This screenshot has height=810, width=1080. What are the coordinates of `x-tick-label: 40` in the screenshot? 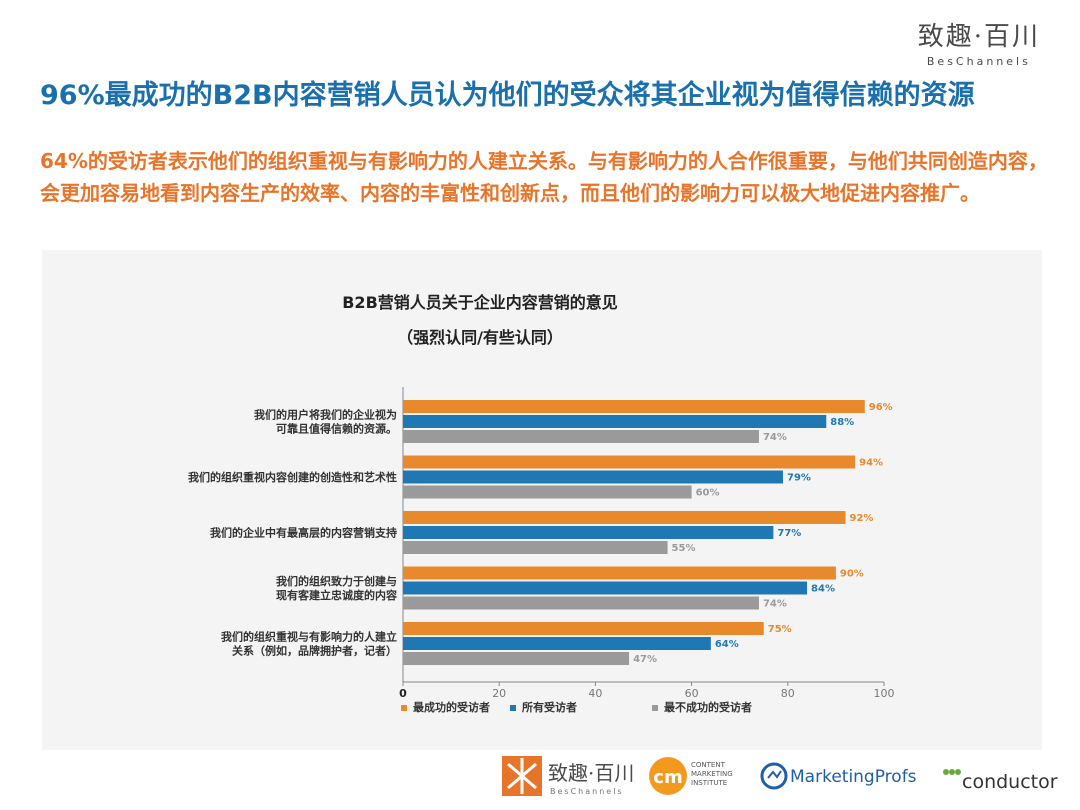 It's located at (595, 693).